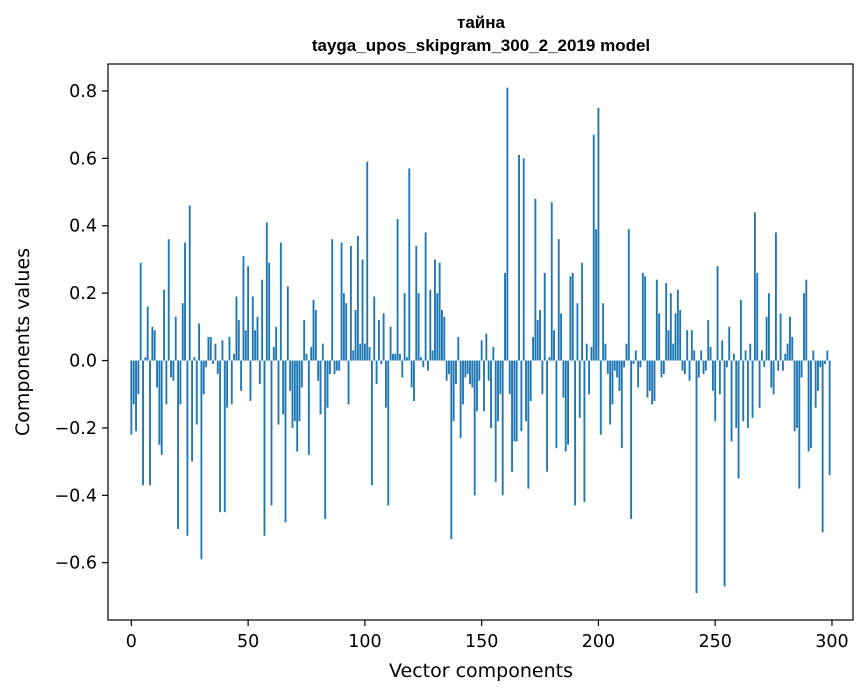 The image size is (867, 696). What do you see at coordinates (248, 642) in the screenshot?
I see `x-tick-label: 50` at bounding box center [248, 642].